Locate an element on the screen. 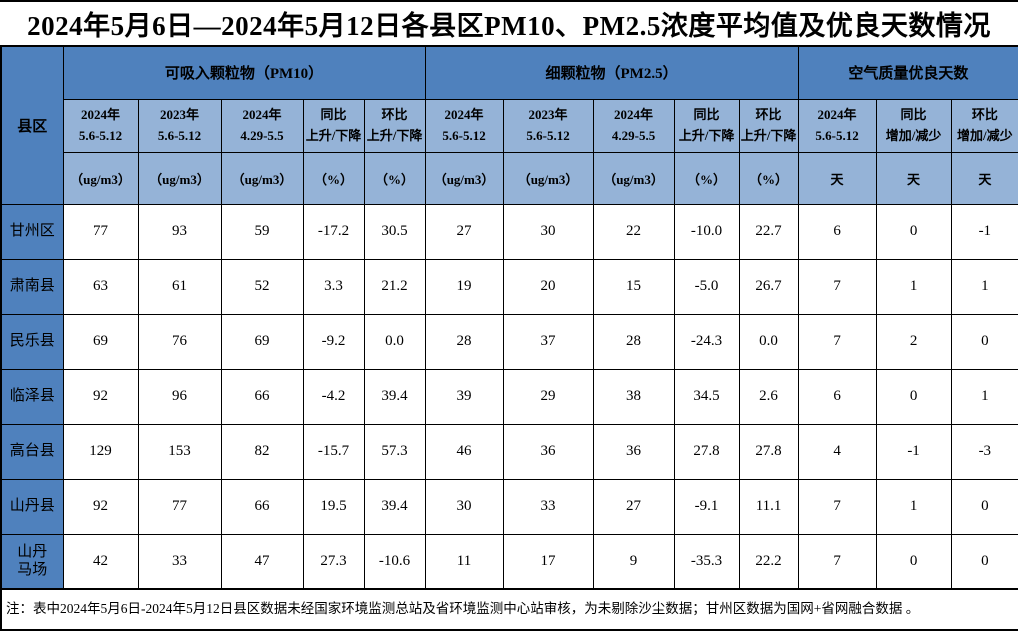 This screenshot has width=1018, height=631. data-cell: 2 is located at coordinates (913, 341).